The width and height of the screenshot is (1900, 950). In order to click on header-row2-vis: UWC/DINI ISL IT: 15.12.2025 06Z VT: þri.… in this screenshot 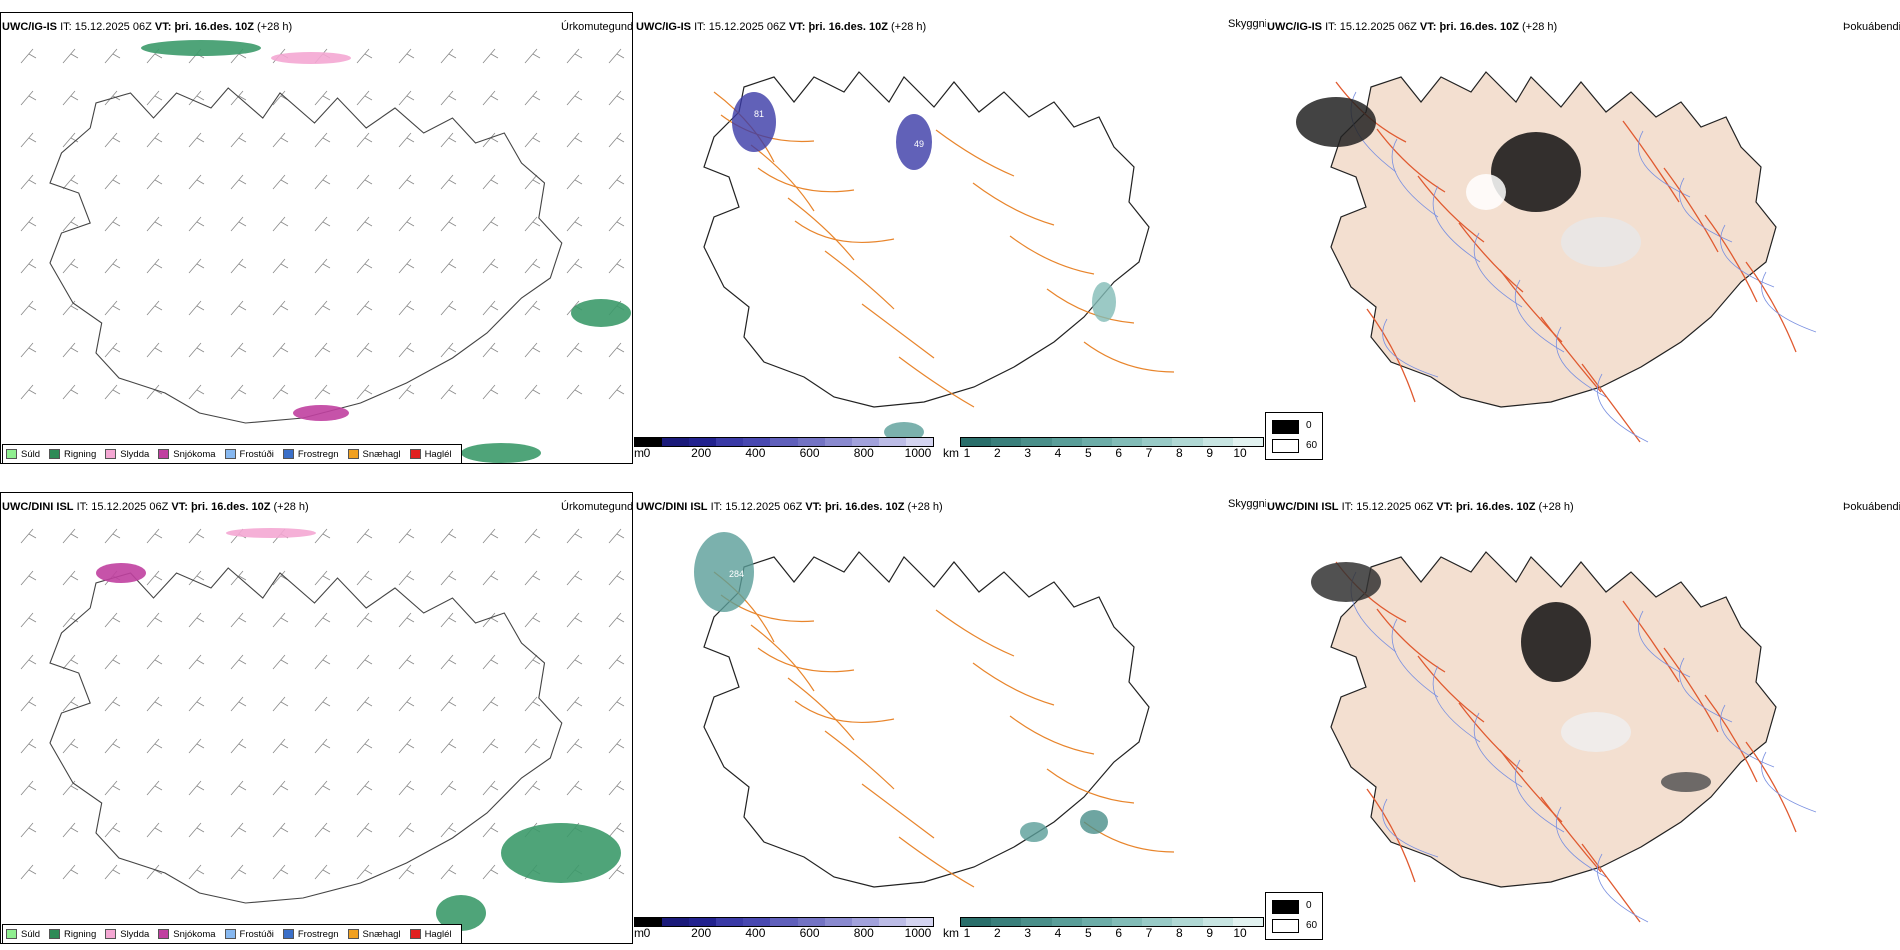, I will do `click(789, 507)`.